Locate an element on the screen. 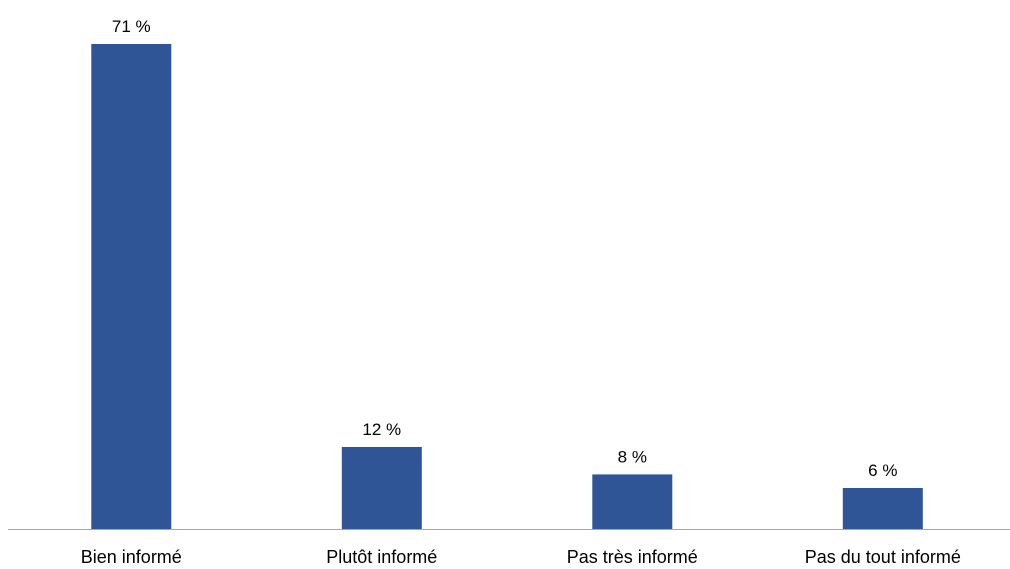 This screenshot has height=569, width=1010. data-label-0: 71 % is located at coordinates (131, 26).